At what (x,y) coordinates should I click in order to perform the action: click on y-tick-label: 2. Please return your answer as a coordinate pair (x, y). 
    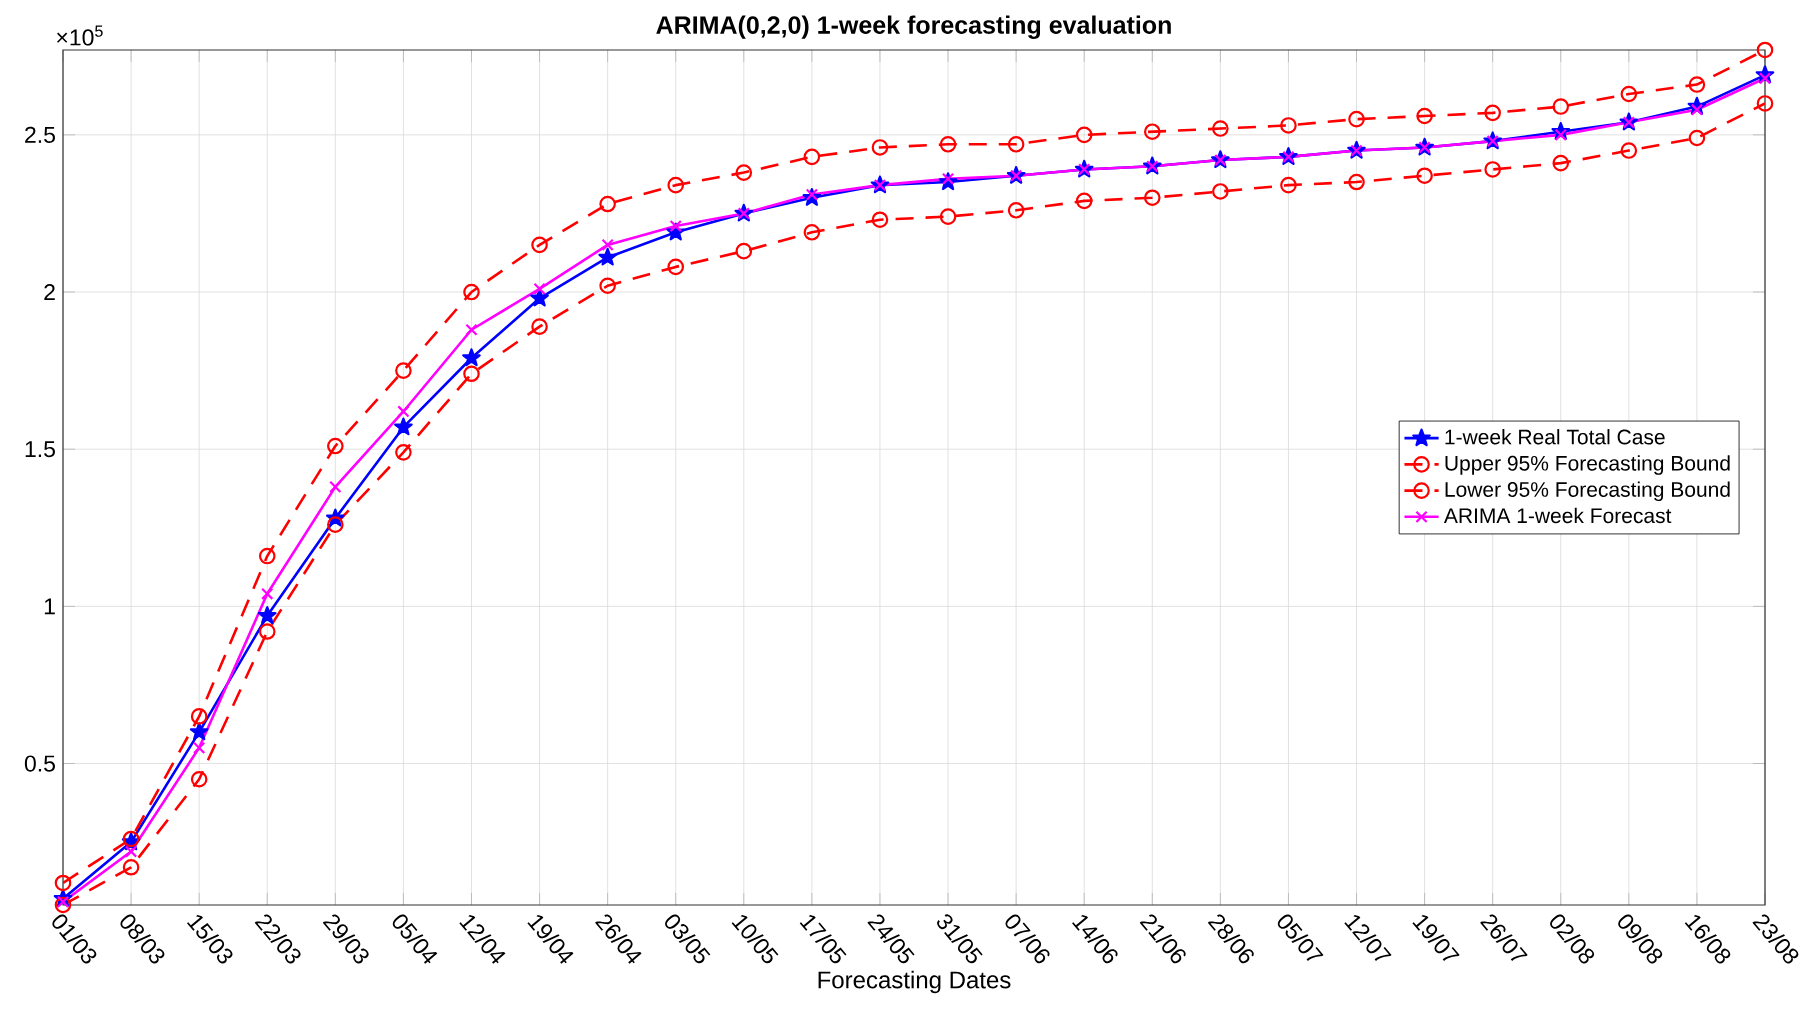
    Looking at the image, I should click on (49, 292).